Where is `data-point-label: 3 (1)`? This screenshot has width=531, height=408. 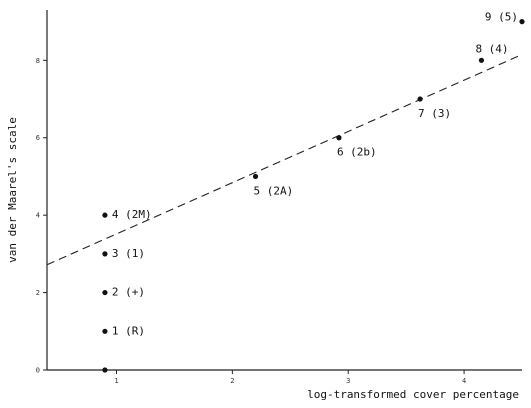 data-point-label: 3 (1) is located at coordinates (128, 253).